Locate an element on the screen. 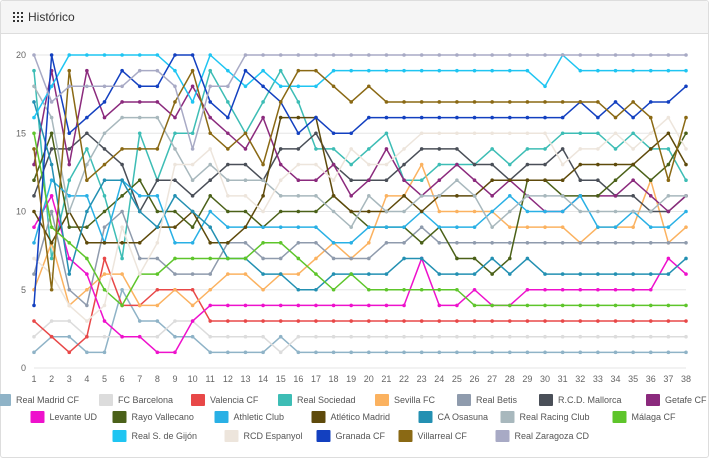 The width and height of the screenshot is (709, 458). legend-label: Real S. de Gijón is located at coordinates (165, 436).